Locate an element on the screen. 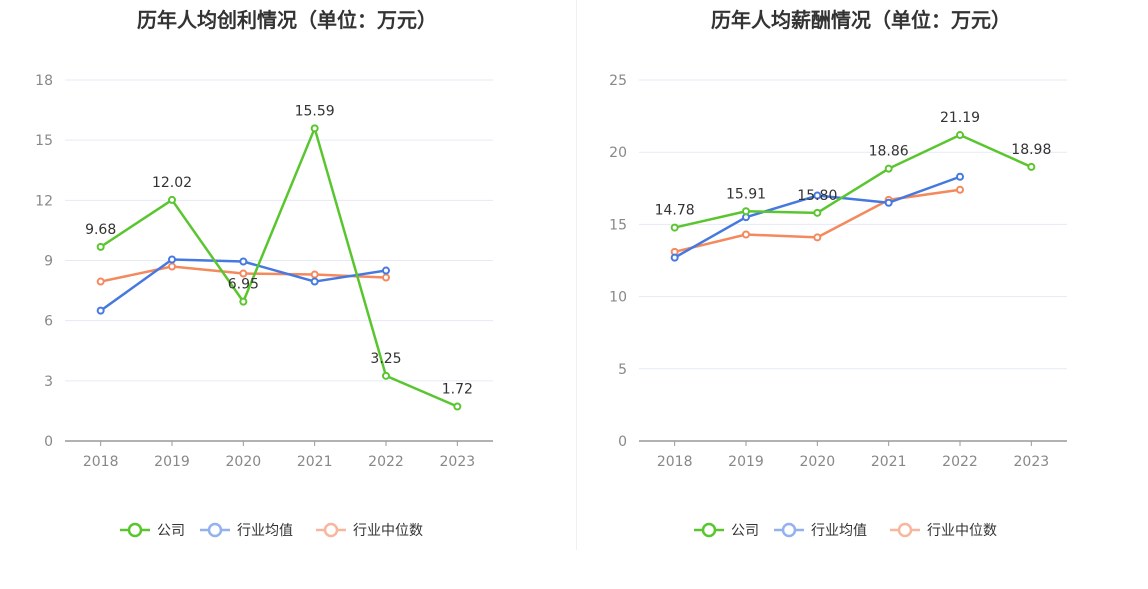 This screenshot has height=589, width=1148. y-tick-label: 12 is located at coordinates (44, 201).